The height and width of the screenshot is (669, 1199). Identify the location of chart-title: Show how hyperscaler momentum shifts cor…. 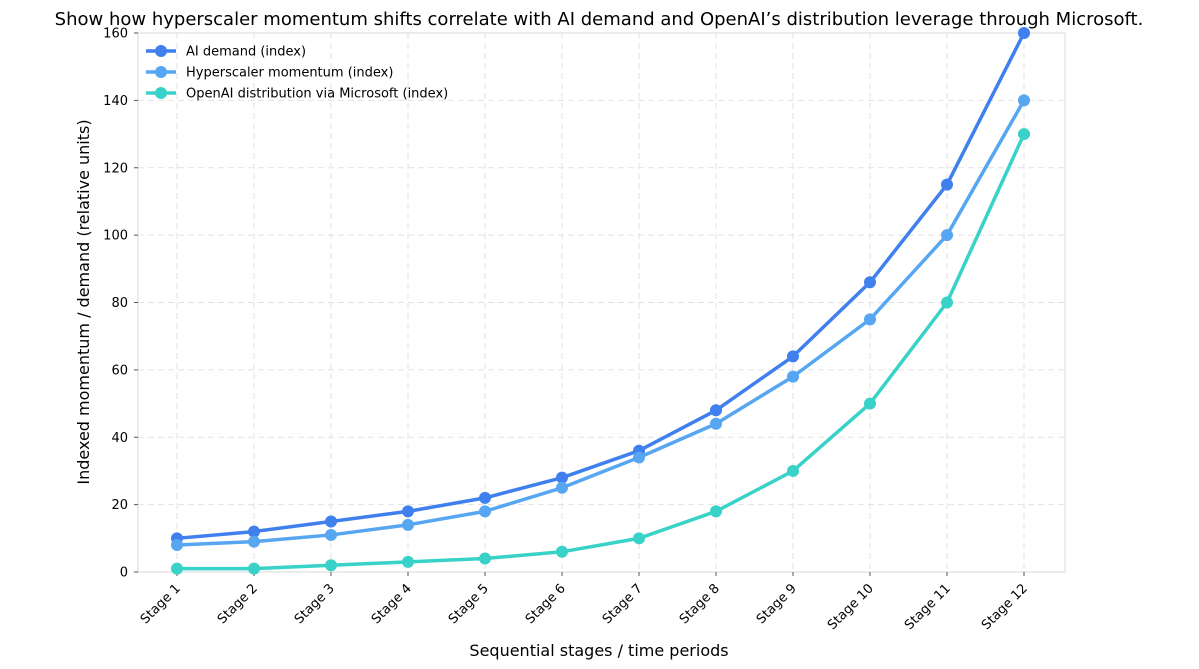
(599, 19).